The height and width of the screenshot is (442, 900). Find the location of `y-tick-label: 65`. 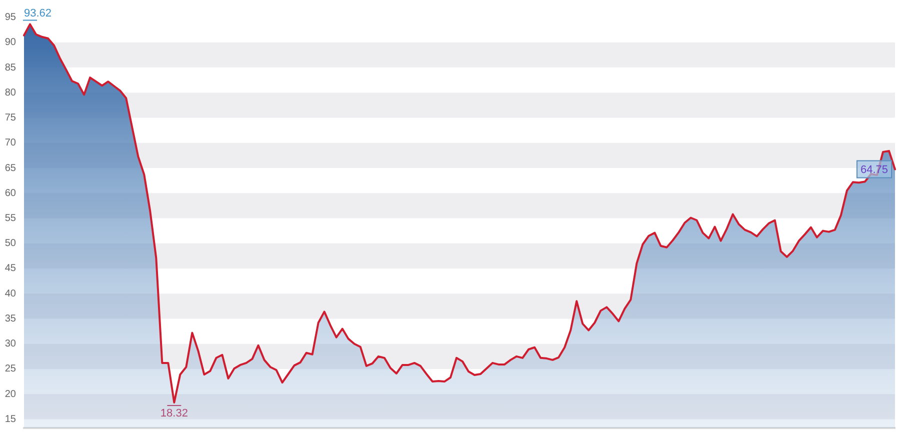

y-tick-label: 65 is located at coordinates (10, 168).